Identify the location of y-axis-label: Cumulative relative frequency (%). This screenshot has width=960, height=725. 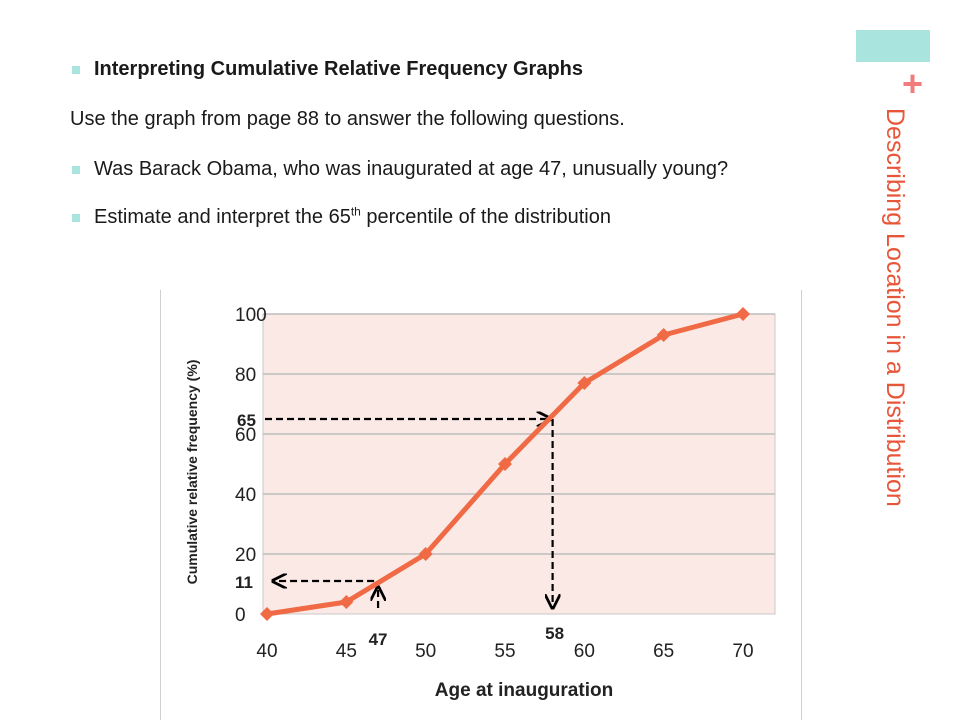
(192, 472).